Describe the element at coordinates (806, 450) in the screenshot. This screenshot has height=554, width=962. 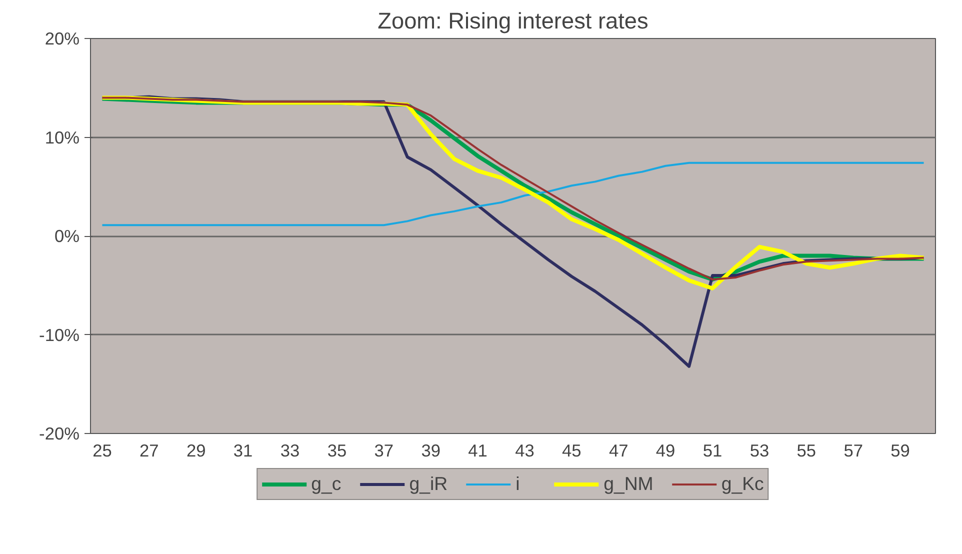
I see `x-tick-label: 55` at that location.